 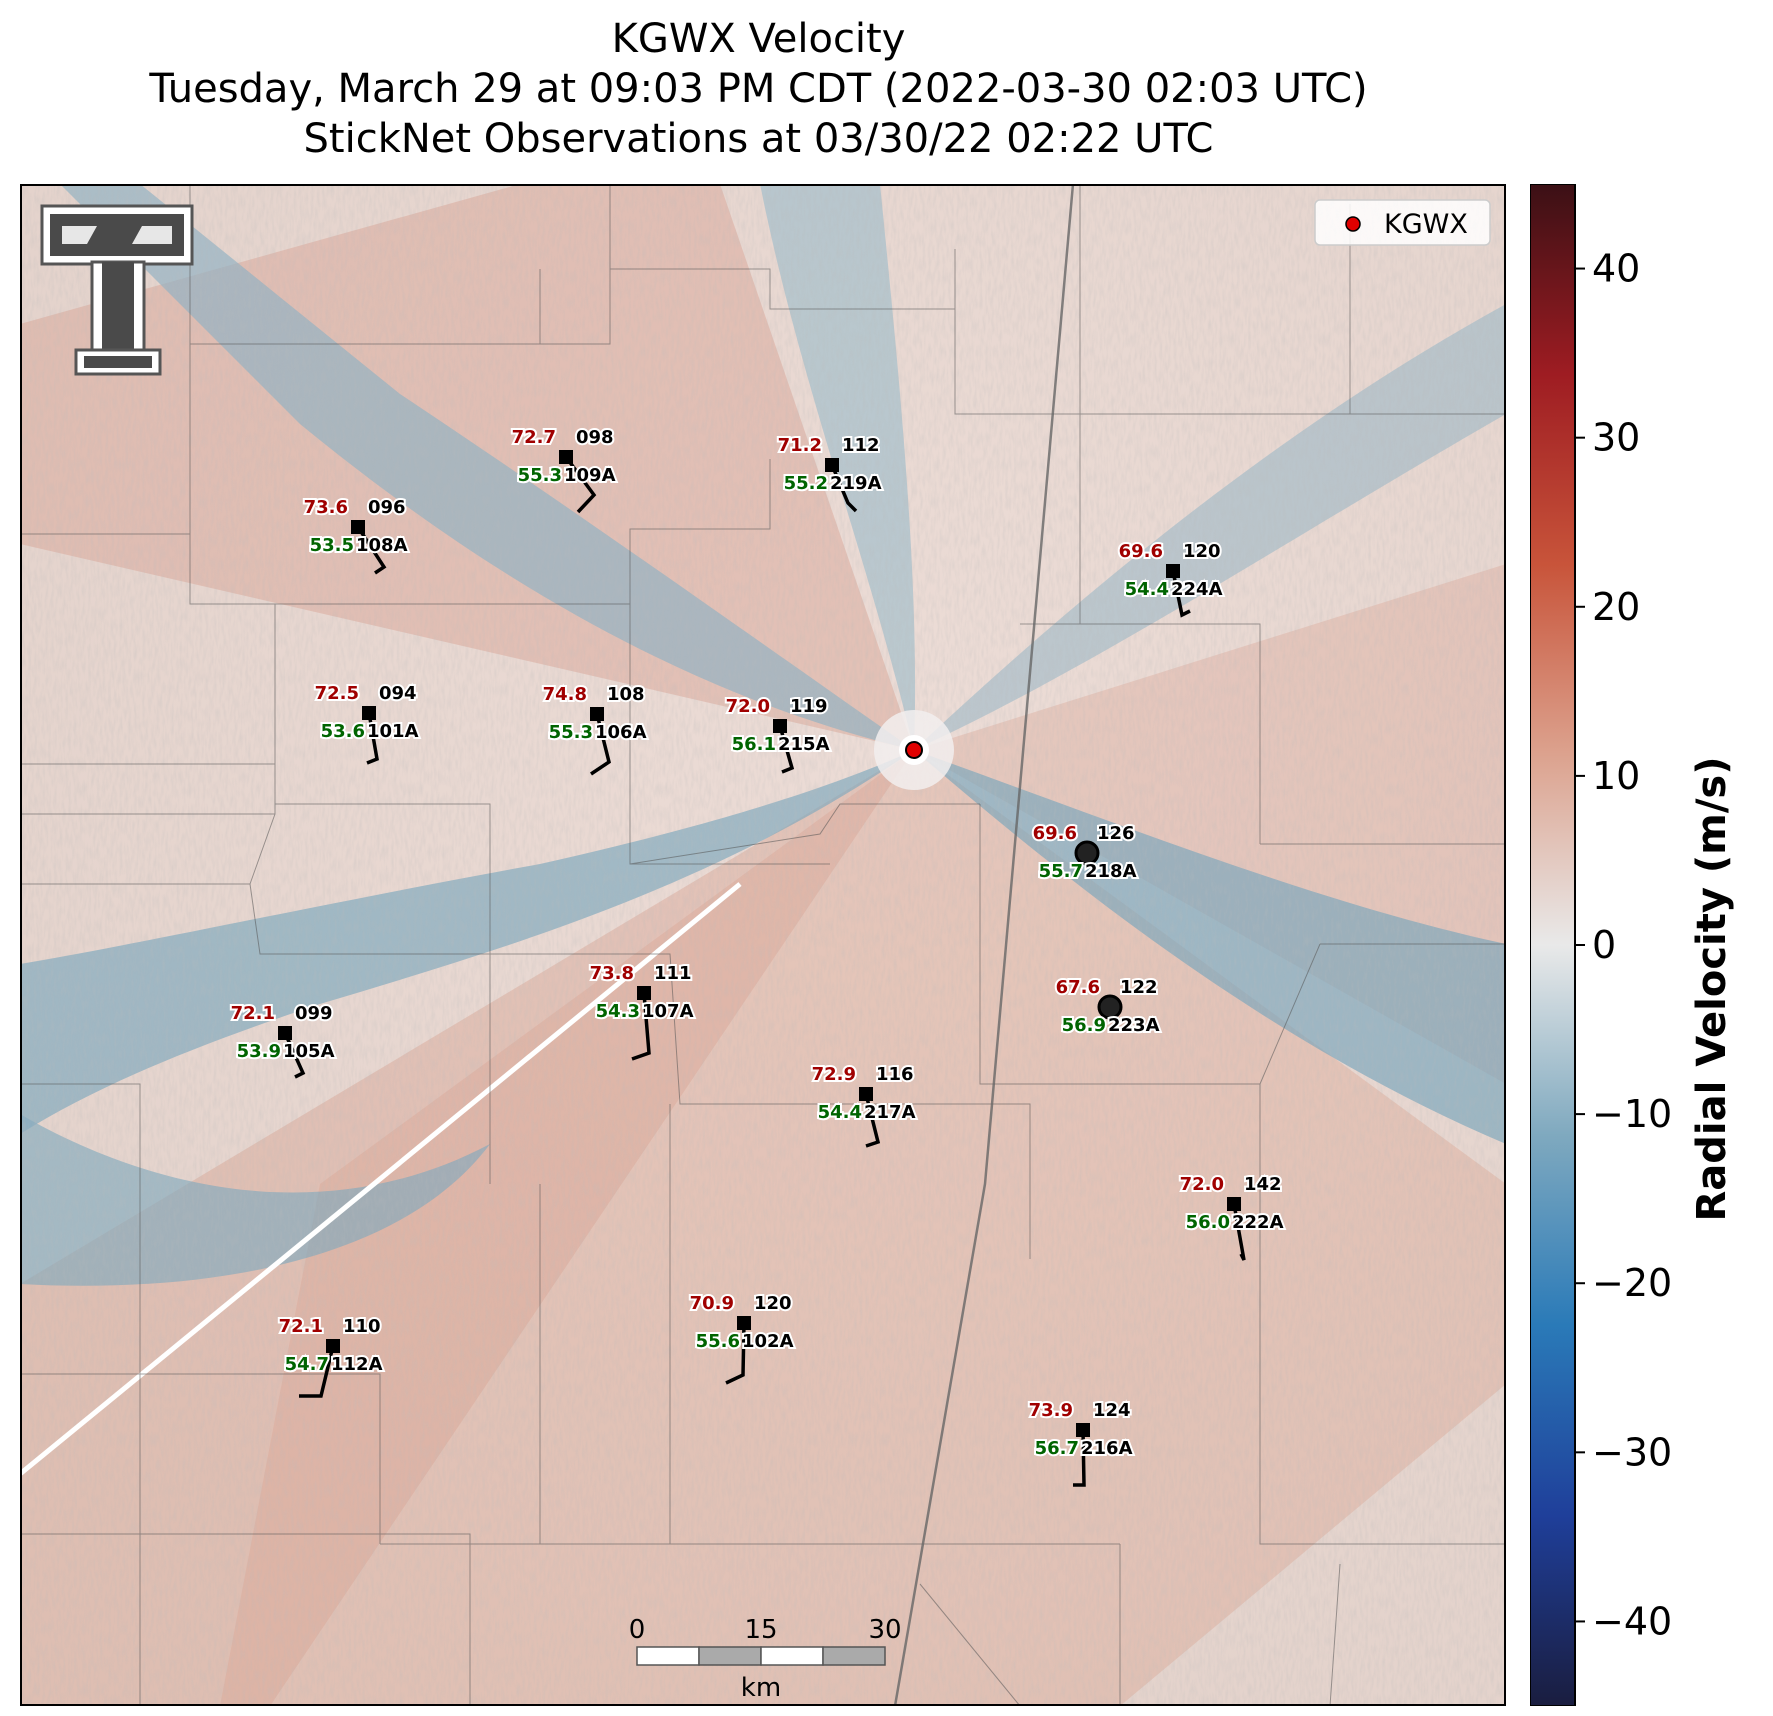 I want to click on station-wind-direction: 116, so click(x=895, y=1074).